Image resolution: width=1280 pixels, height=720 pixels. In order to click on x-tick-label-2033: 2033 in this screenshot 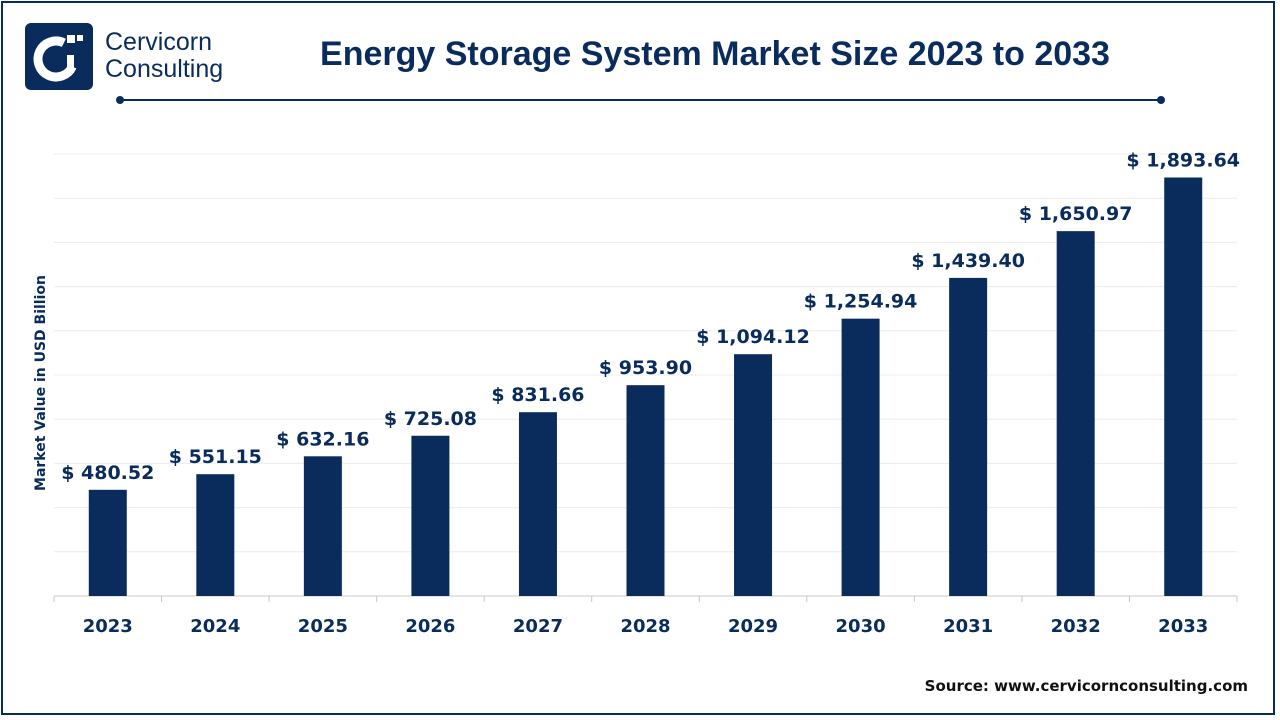, I will do `click(1183, 626)`.